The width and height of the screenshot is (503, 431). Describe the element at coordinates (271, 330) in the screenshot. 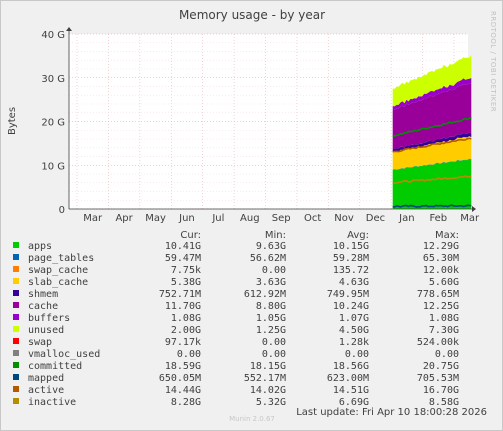

I see `legend-min-unused: 1.25G` at that location.